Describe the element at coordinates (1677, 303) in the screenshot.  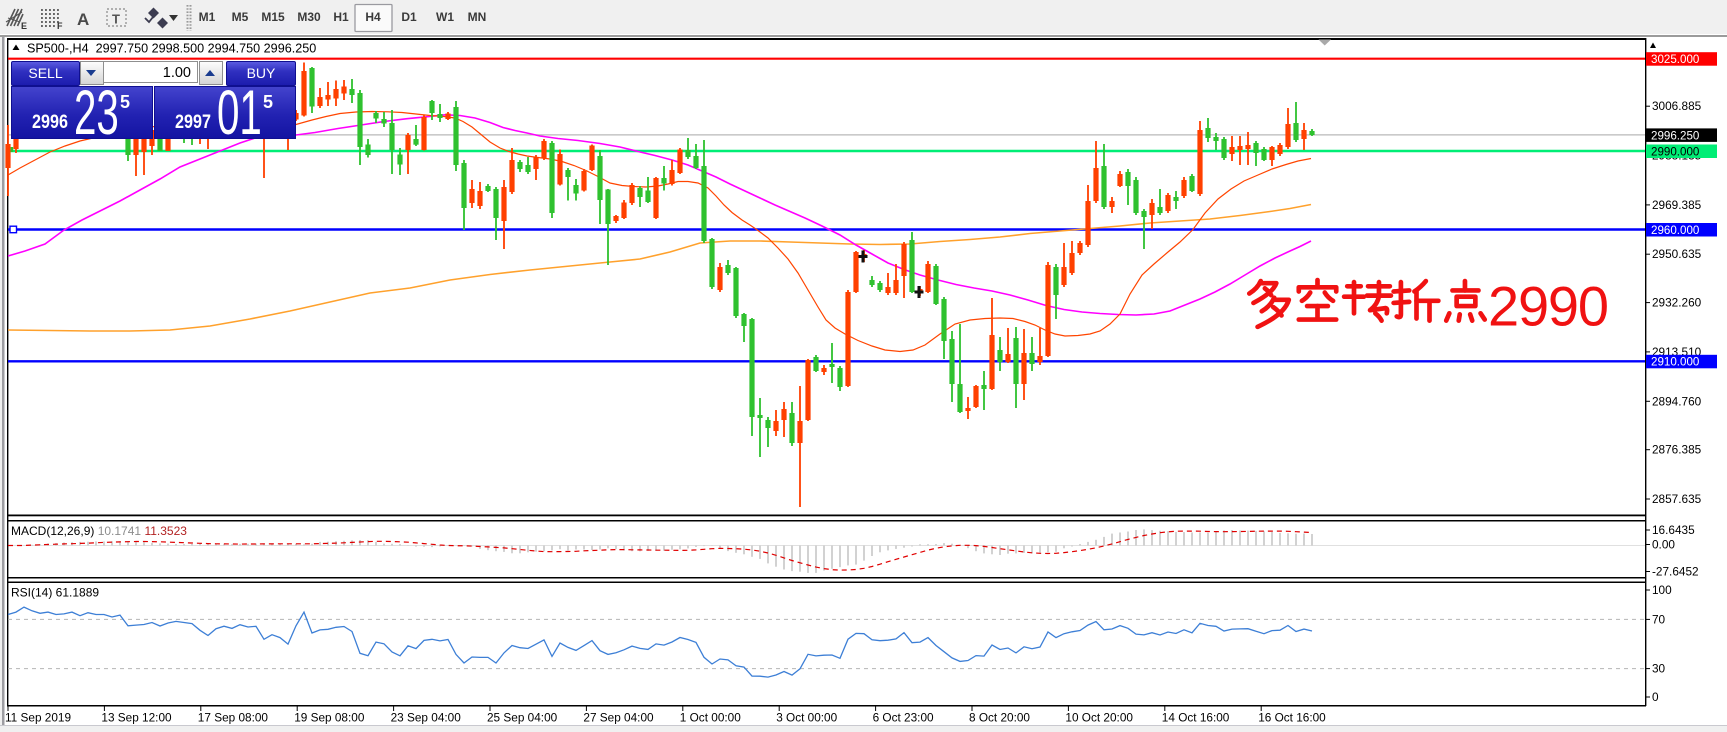
I see `svg-text: 2932.260` at that location.